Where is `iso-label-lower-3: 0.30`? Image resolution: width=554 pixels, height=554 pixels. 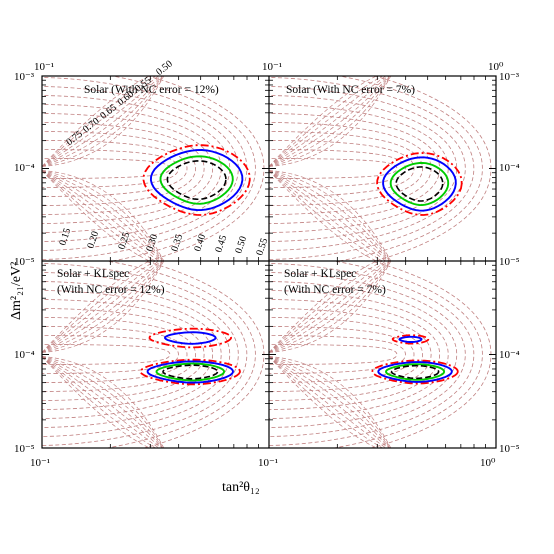
iso-label-lower-3: 0.30 is located at coordinates (152, 243).